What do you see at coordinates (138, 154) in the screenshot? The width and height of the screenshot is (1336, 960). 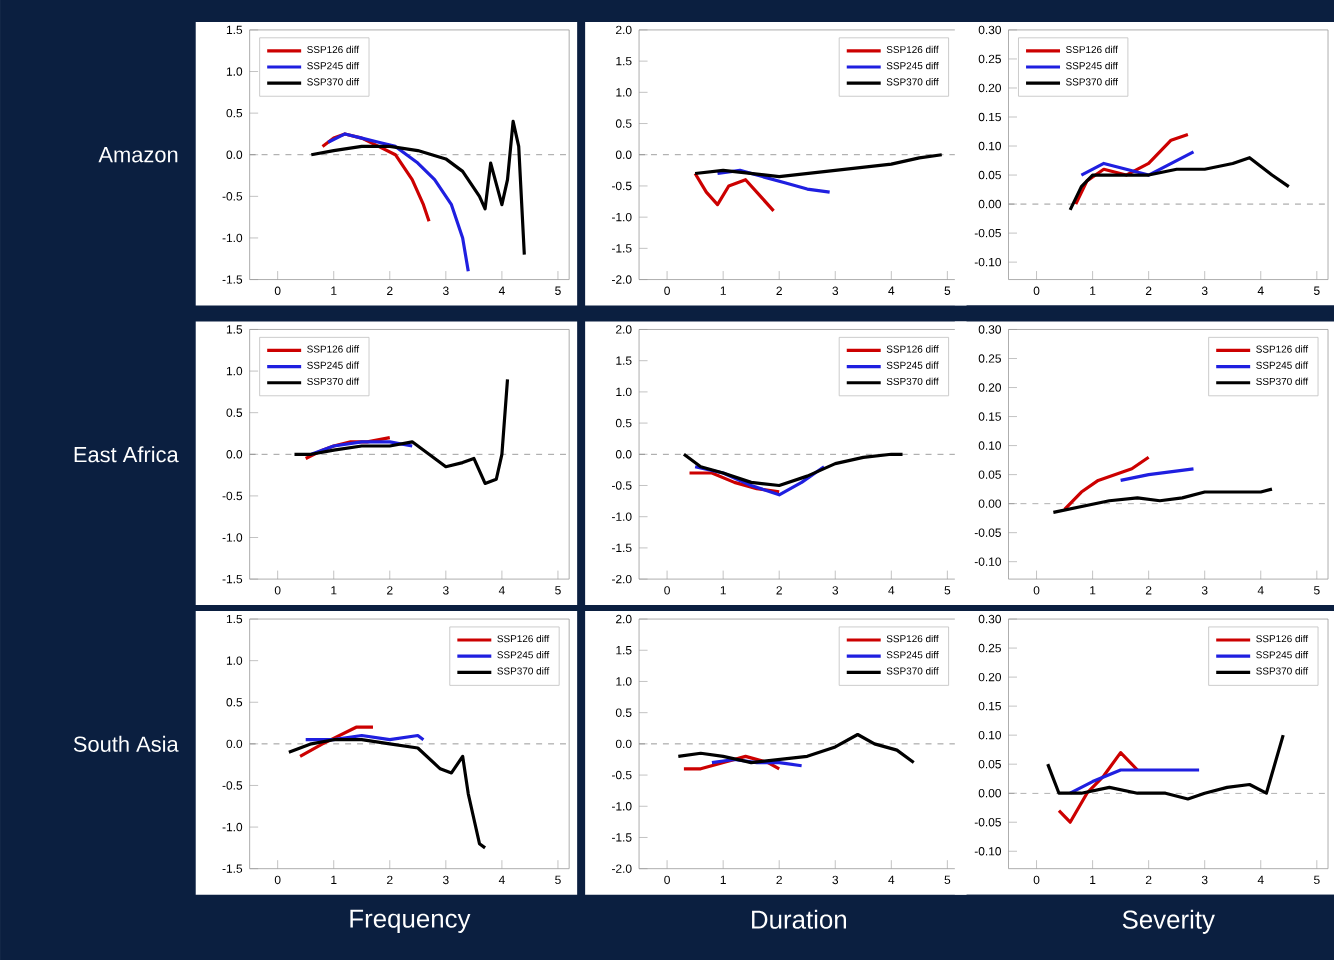 I see `y-axis-title: Amazon` at bounding box center [138, 154].